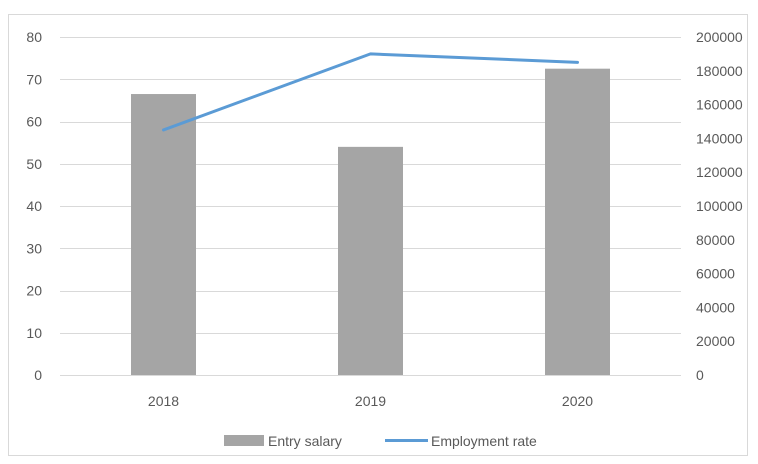 This screenshot has height=464, width=758. What do you see at coordinates (380, 441) in the screenshot?
I see `legend: Entry salary Employment rate` at bounding box center [380, 441].